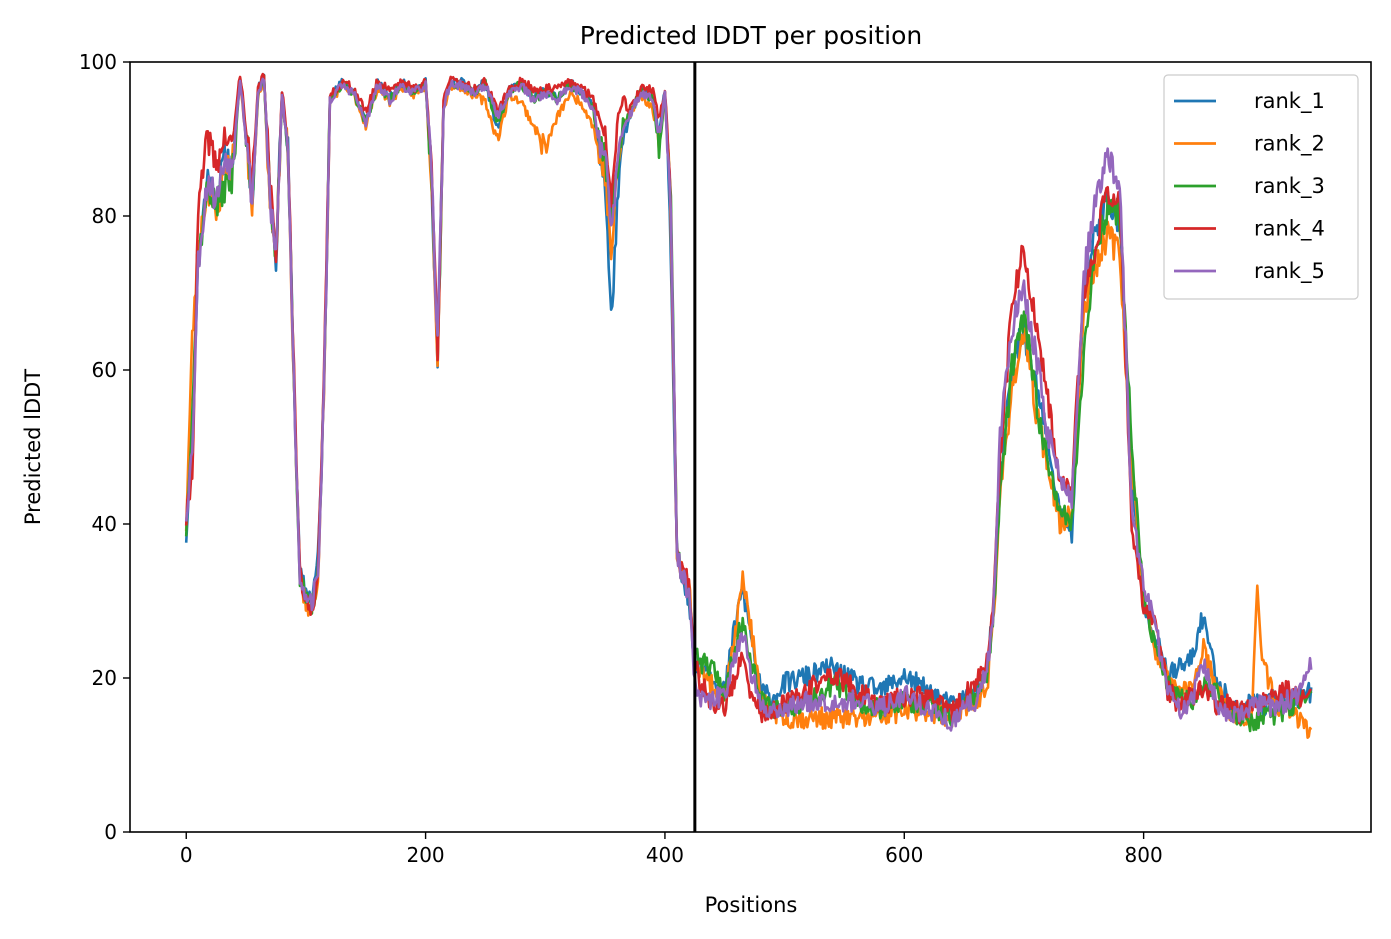  Describe the element at coordinates (98, 62) in the screenshot. I see `y-tick-label: 100` at that location.